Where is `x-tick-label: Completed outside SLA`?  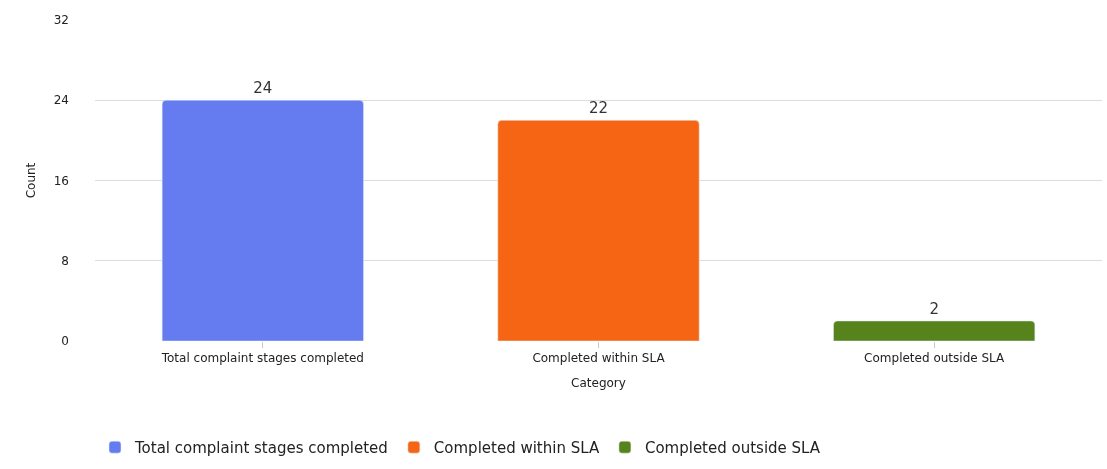 x-tick-label: Completed outside SLA is located at coordinates (935, 358).